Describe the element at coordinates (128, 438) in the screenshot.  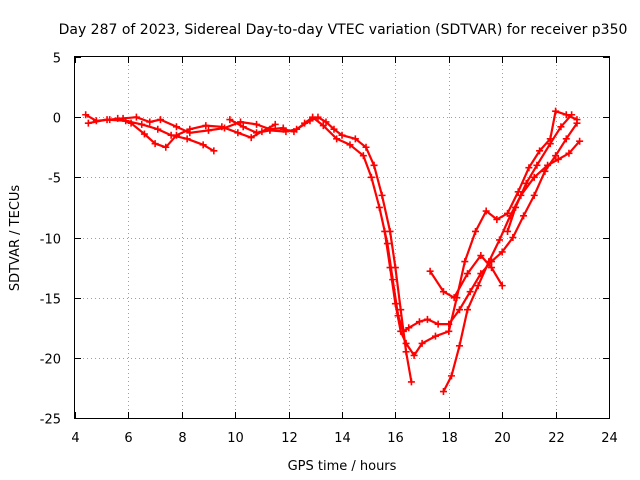
I see `x-tick-label: 6` at that location.